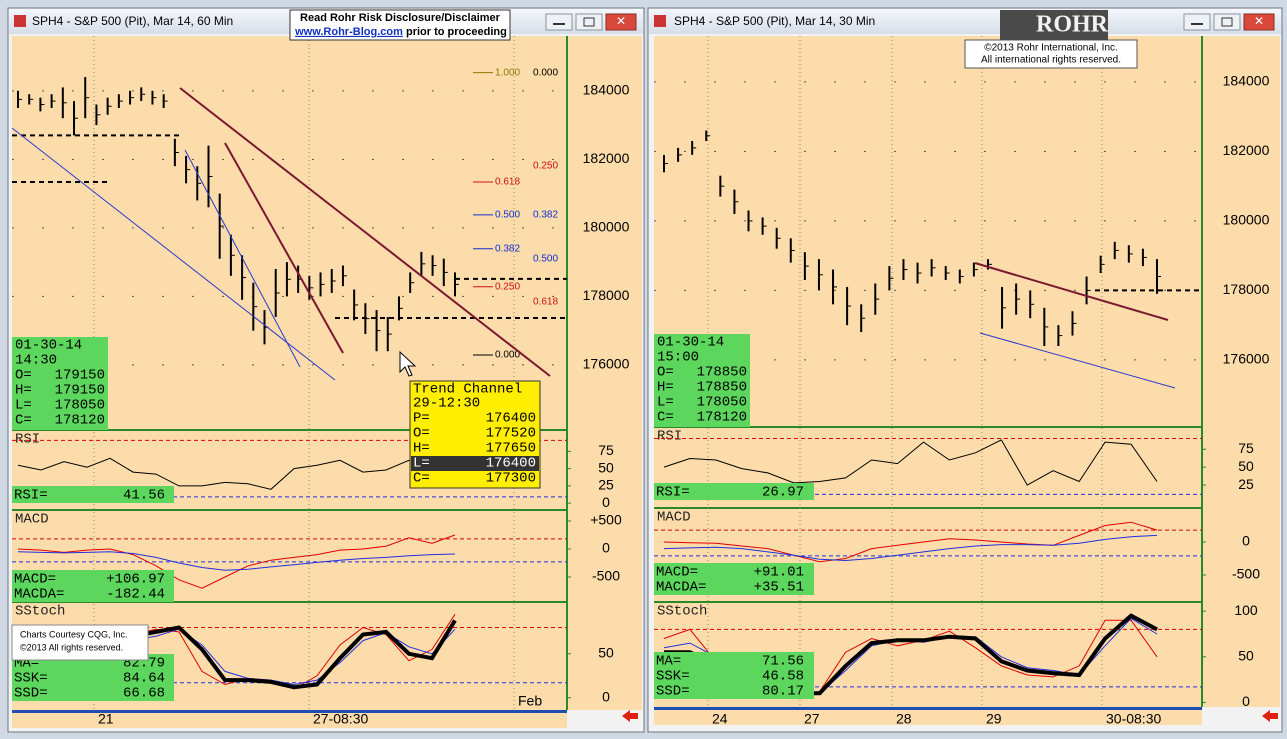 This screenshot has width=1287, height=739. I want to click on y-tick-label: 176000, so click(606, 364).